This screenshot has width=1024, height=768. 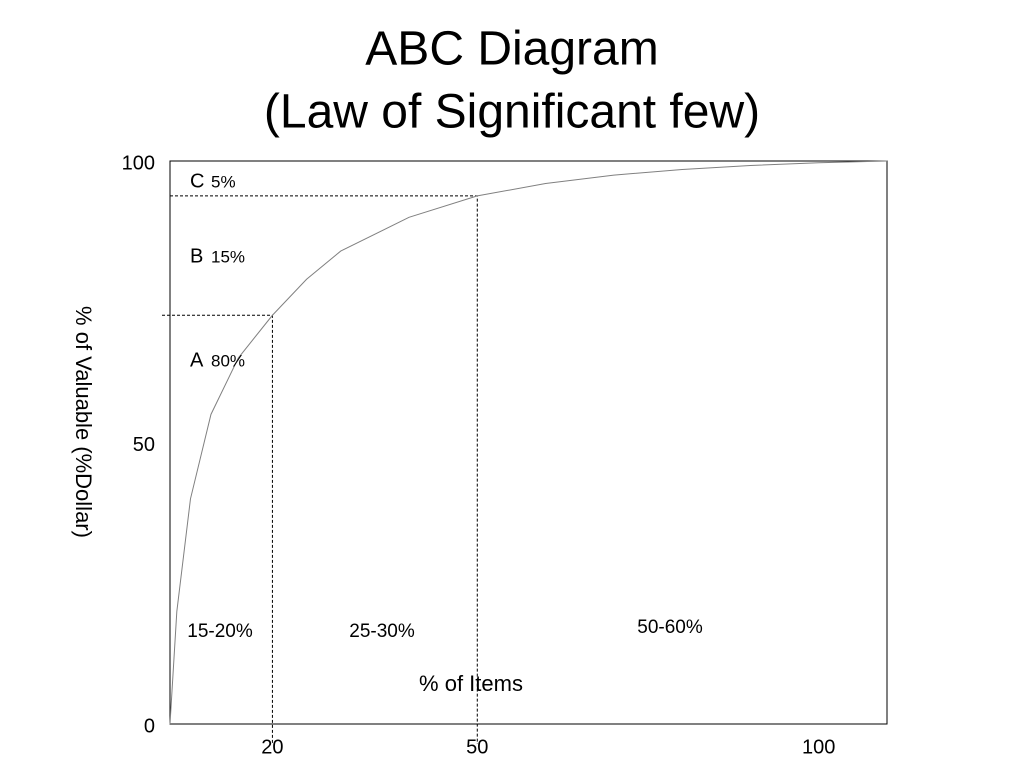 I want to click on x-axis-label: % of Items, so click(x=471, y=683).